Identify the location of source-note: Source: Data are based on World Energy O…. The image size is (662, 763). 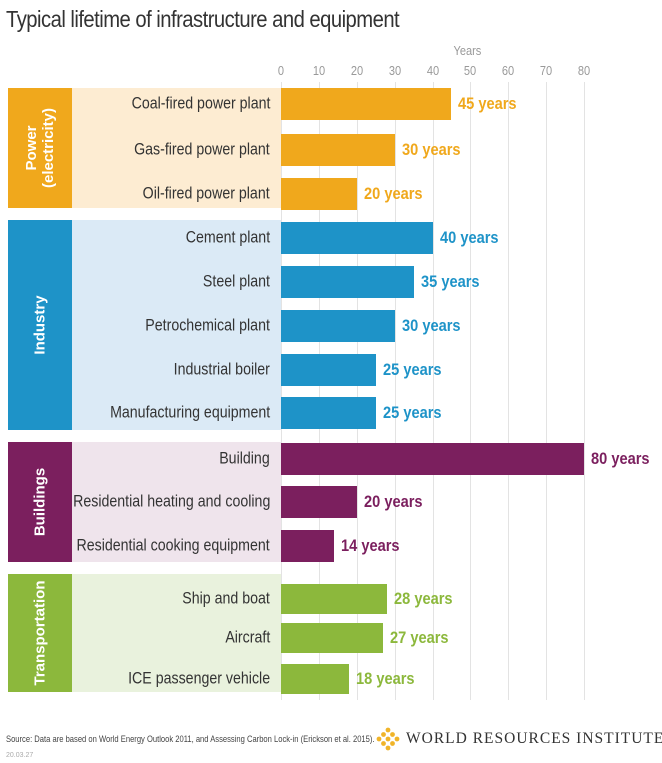
(190, 739).